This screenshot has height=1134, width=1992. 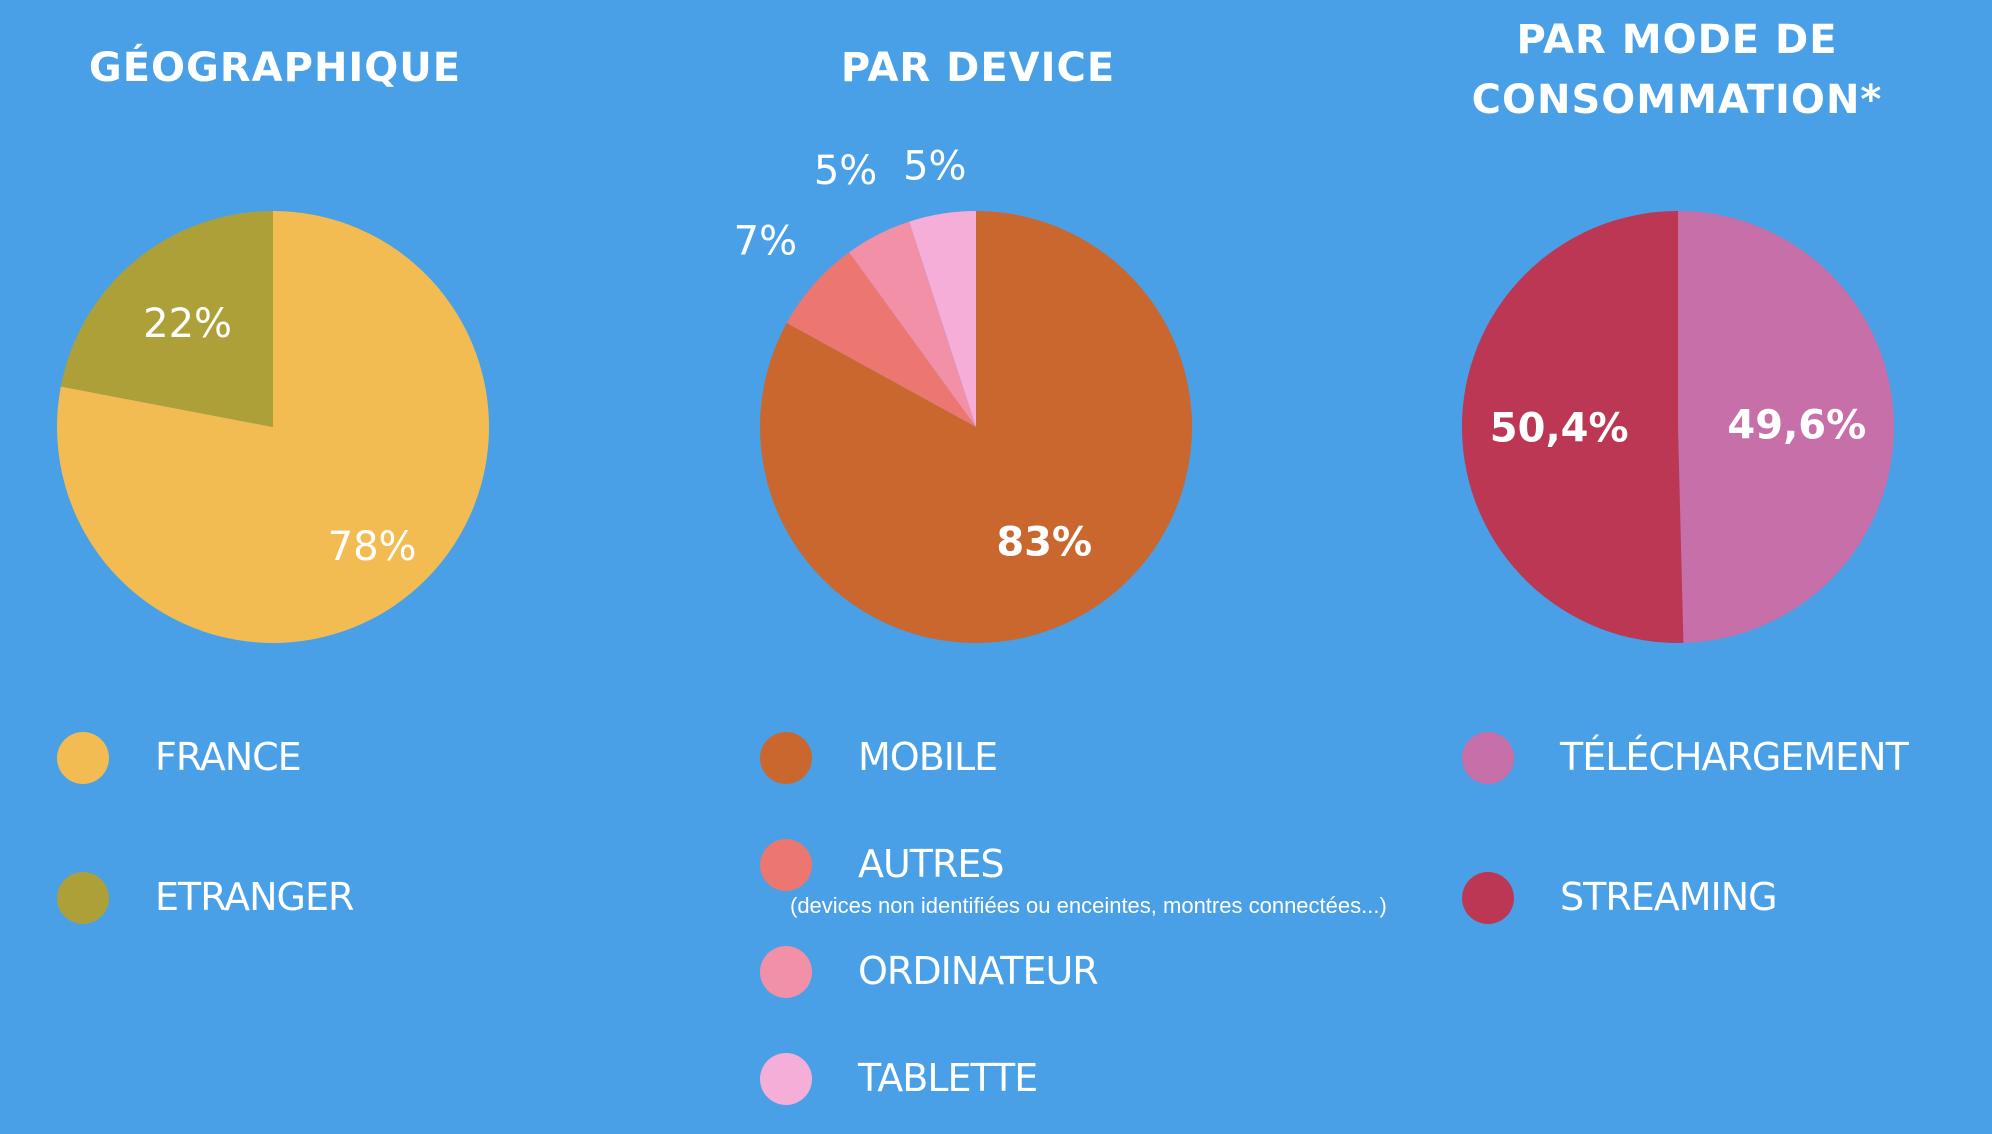 I want to click on slice-label-telechargement: 49,6%, so click(x=1796, y=426).